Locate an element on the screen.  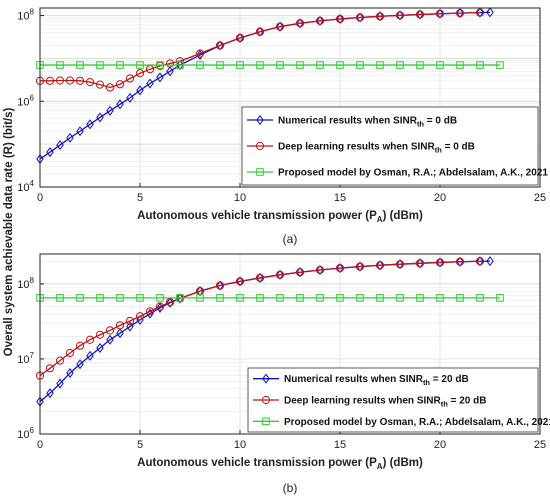
y-tick-exponent: 6 is located at coordinates (32, 430).